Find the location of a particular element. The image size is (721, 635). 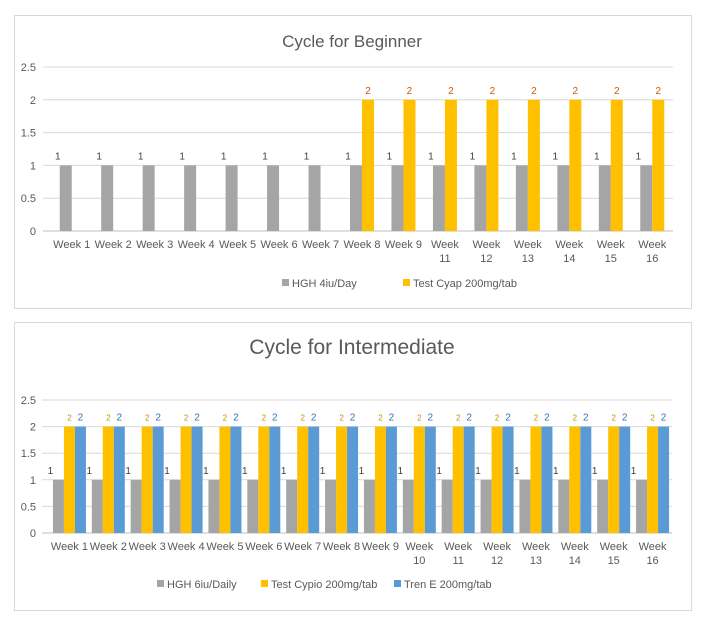

x-tick-label: 13 is located at coordinates (536, 561).